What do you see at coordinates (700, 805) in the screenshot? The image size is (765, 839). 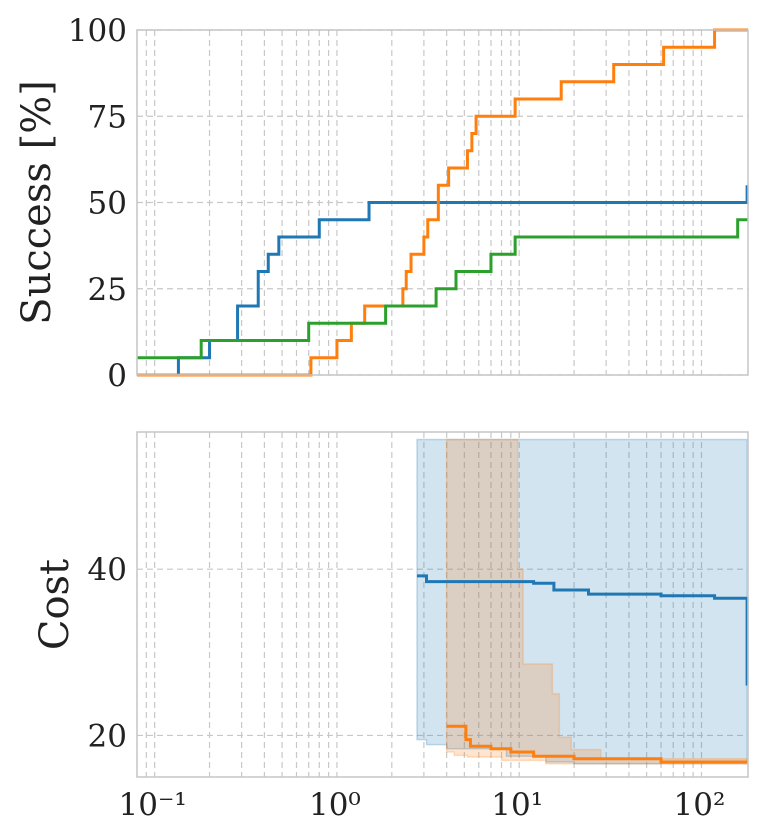 I see `x-tick-label: 10²` at bounding box center [700, 805].